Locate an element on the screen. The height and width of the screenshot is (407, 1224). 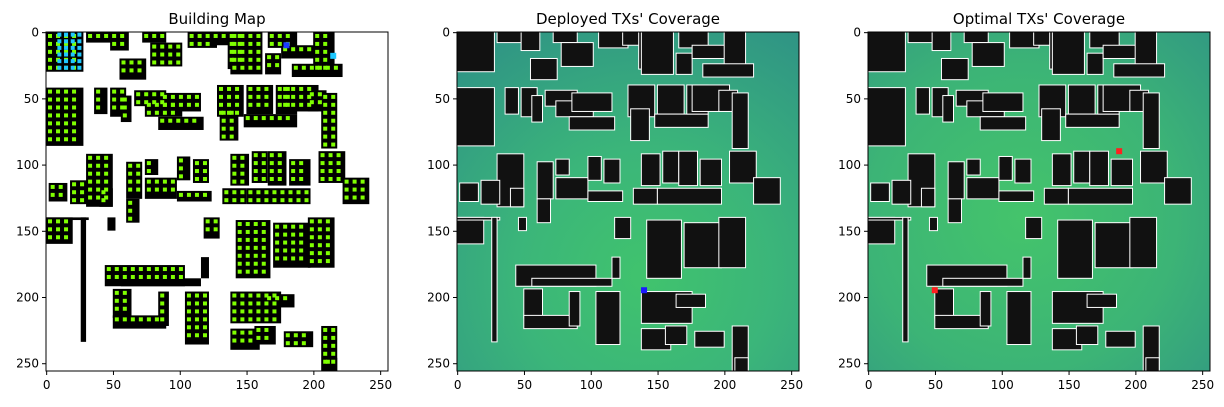
x-tick-label: 100 is located at coordinates (180, 385).